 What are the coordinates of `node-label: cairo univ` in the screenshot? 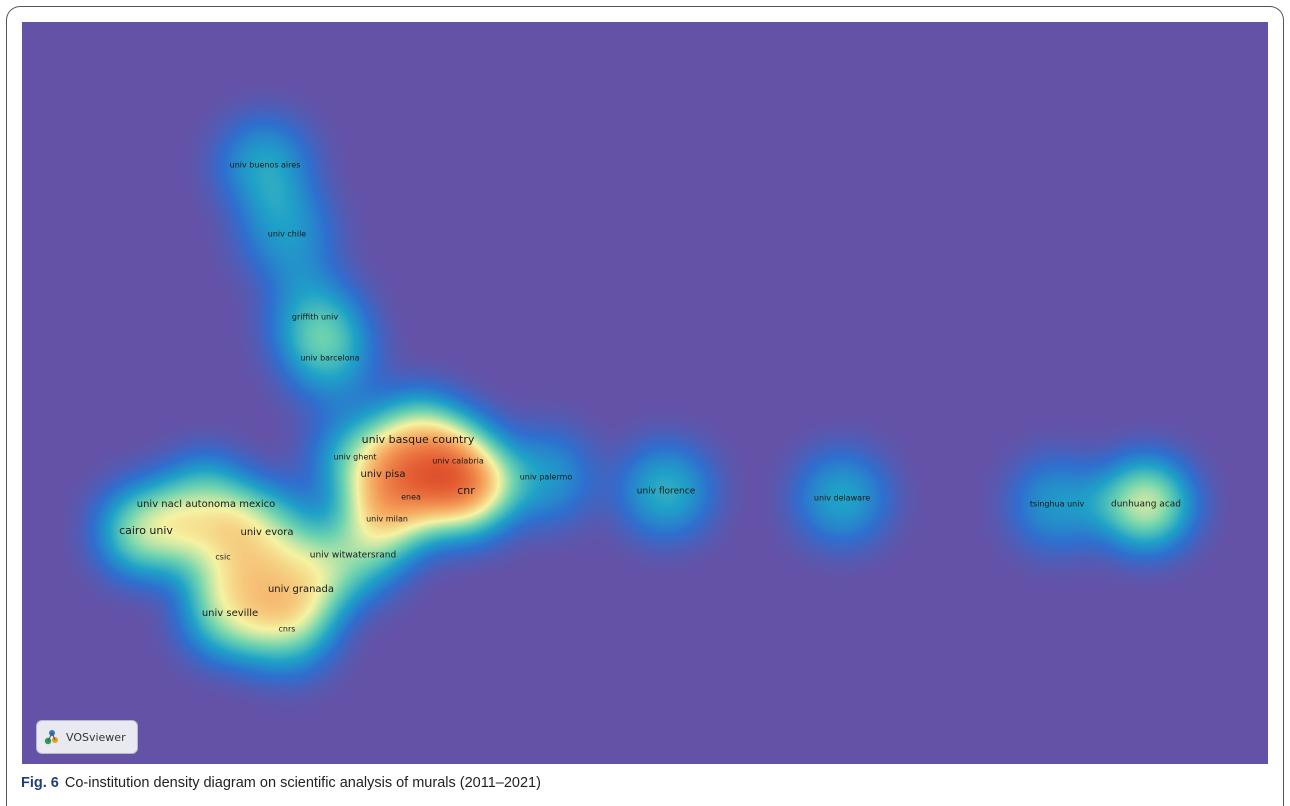 It's located at (146, 530).